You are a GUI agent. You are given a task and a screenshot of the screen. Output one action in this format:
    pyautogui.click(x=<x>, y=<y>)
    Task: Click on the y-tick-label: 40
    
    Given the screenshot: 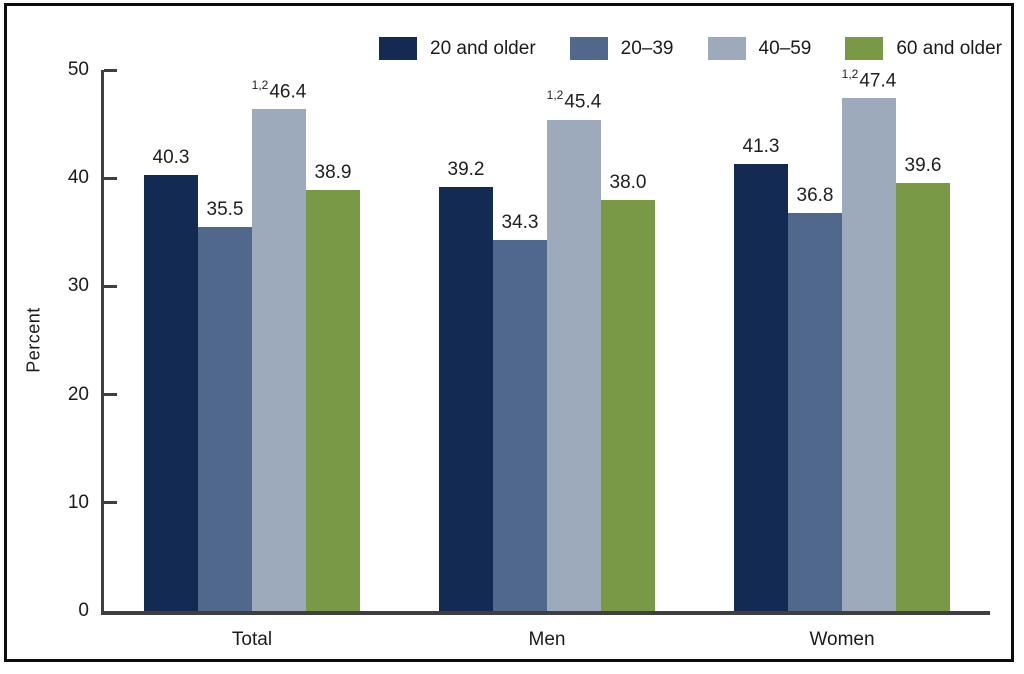 What is the action you would take?
    pyautogui.click(x=78, y=178)
    